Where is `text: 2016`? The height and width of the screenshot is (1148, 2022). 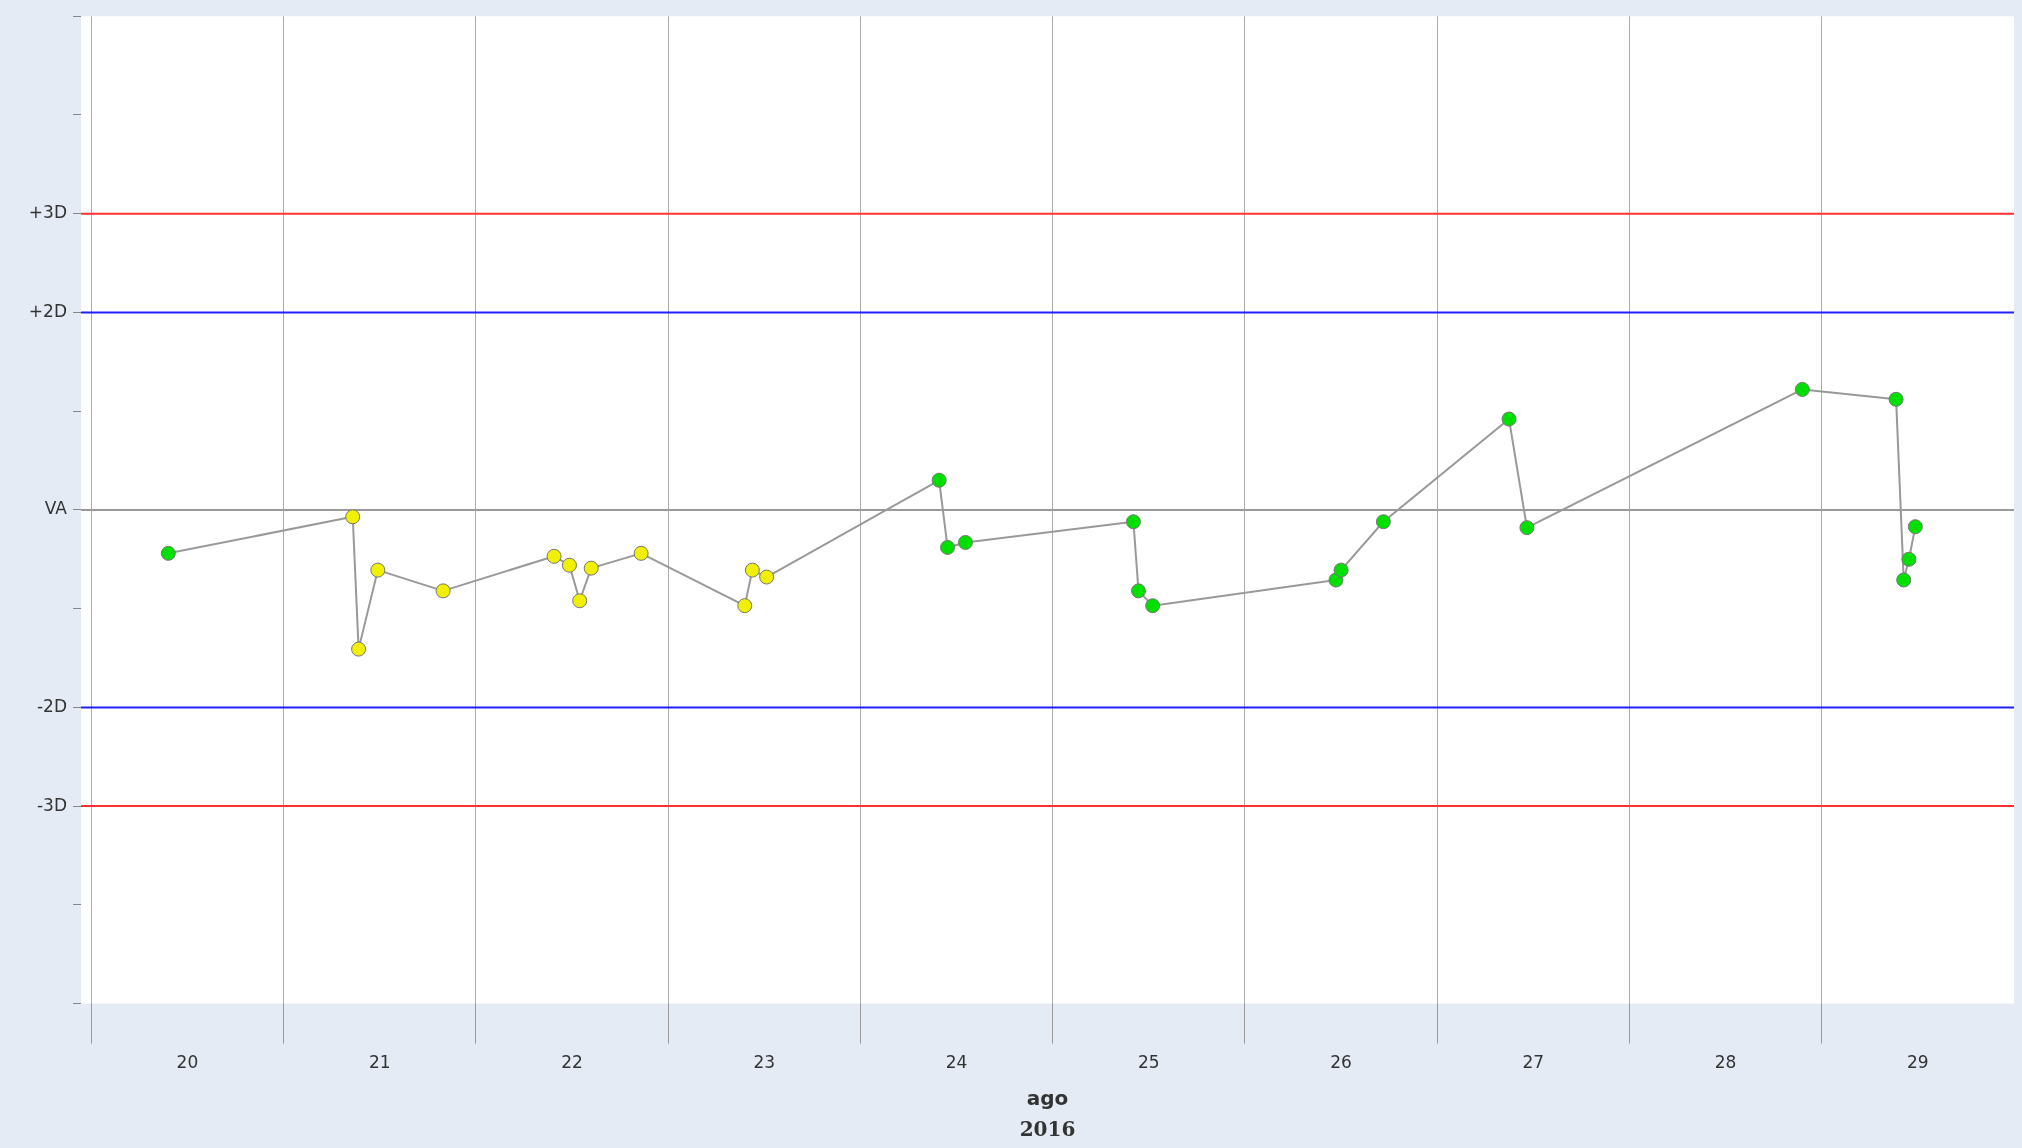
text: 2016 is located at coordinates (1047, 1129).